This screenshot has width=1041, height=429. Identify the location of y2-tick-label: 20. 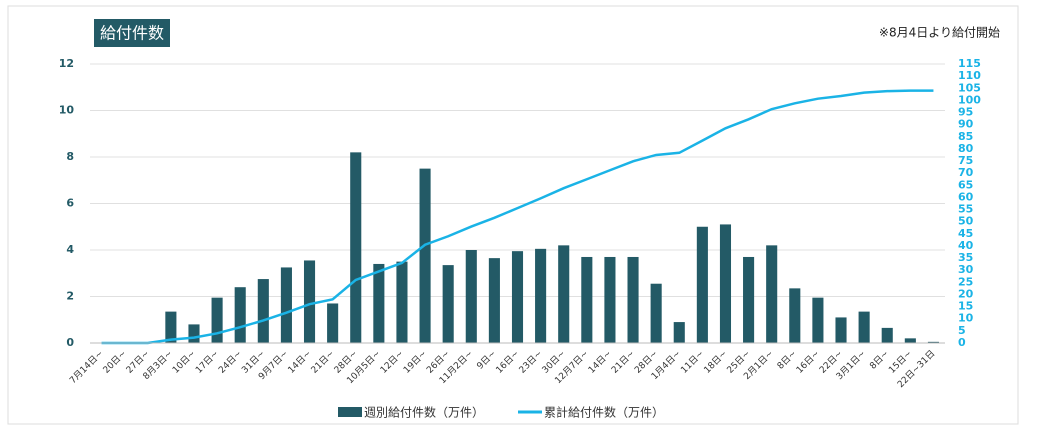
(966, 293).